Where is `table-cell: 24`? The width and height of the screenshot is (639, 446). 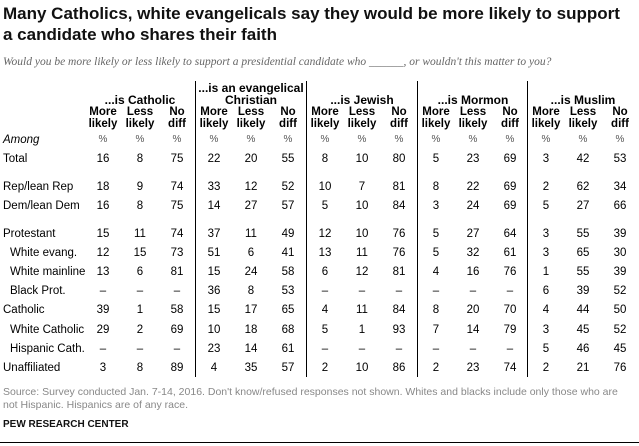
table-cell: 24 is located at coordinates (473, 206).